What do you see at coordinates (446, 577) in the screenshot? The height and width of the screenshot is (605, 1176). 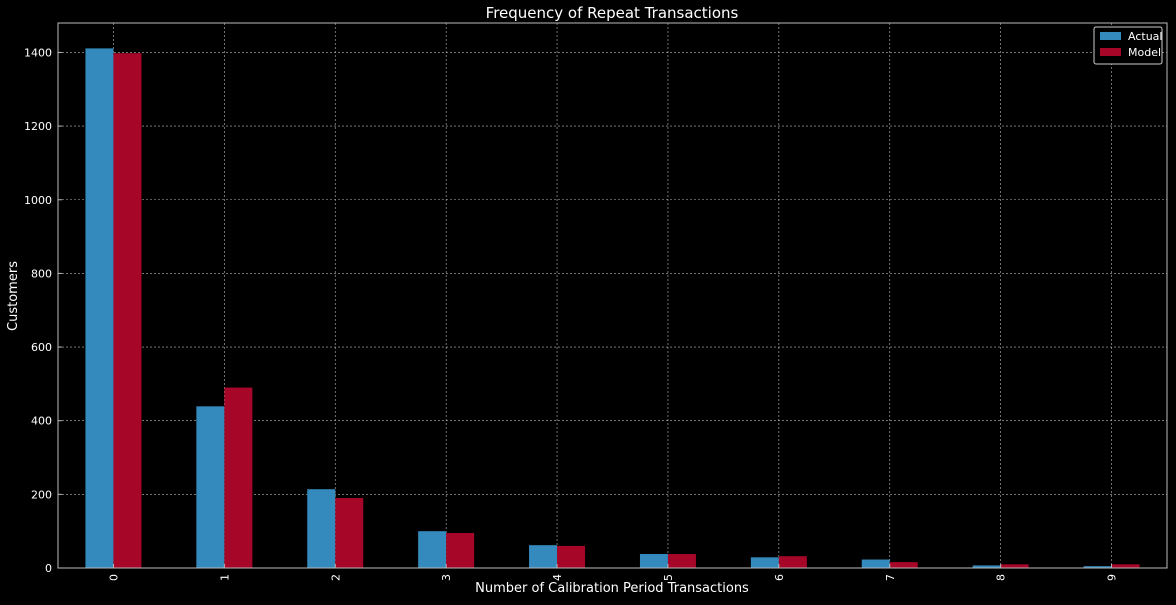 I see `x-tick-label: 3` at bounding box center [446, 577].